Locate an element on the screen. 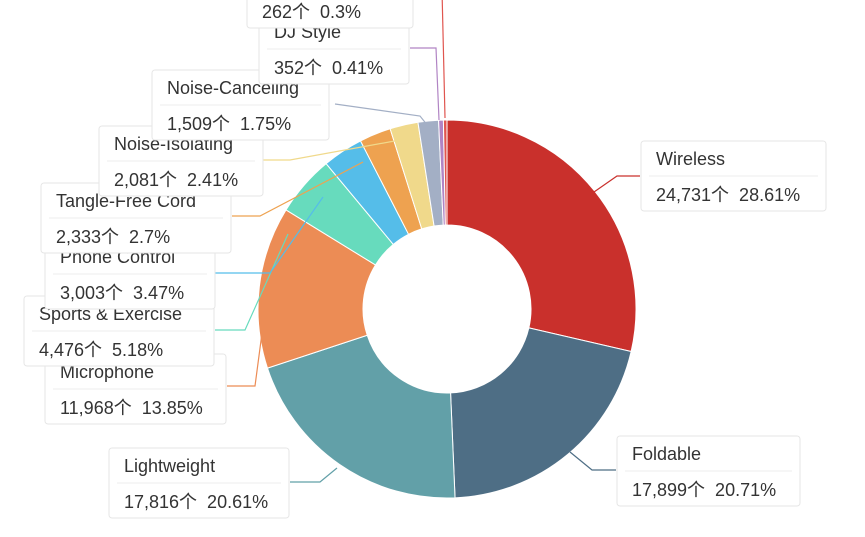 This screenshot has height=537, width=865. slice-foldable is located at coordinates (541, 413).